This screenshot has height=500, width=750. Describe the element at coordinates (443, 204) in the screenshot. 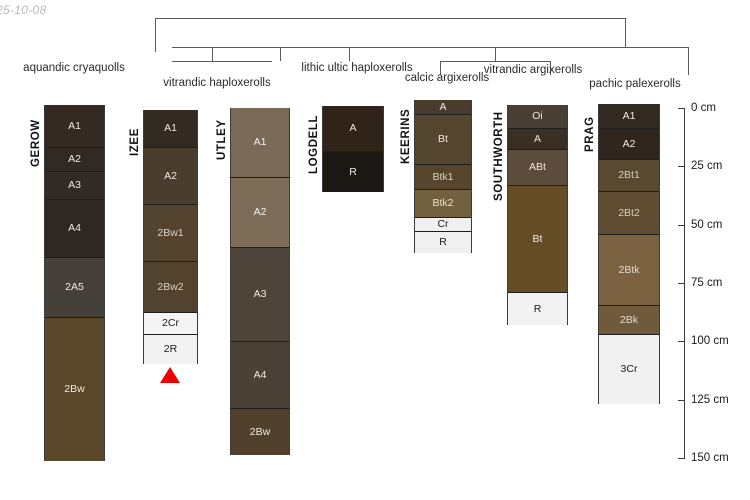

I see `soil-horizon: Btk2` at that location.